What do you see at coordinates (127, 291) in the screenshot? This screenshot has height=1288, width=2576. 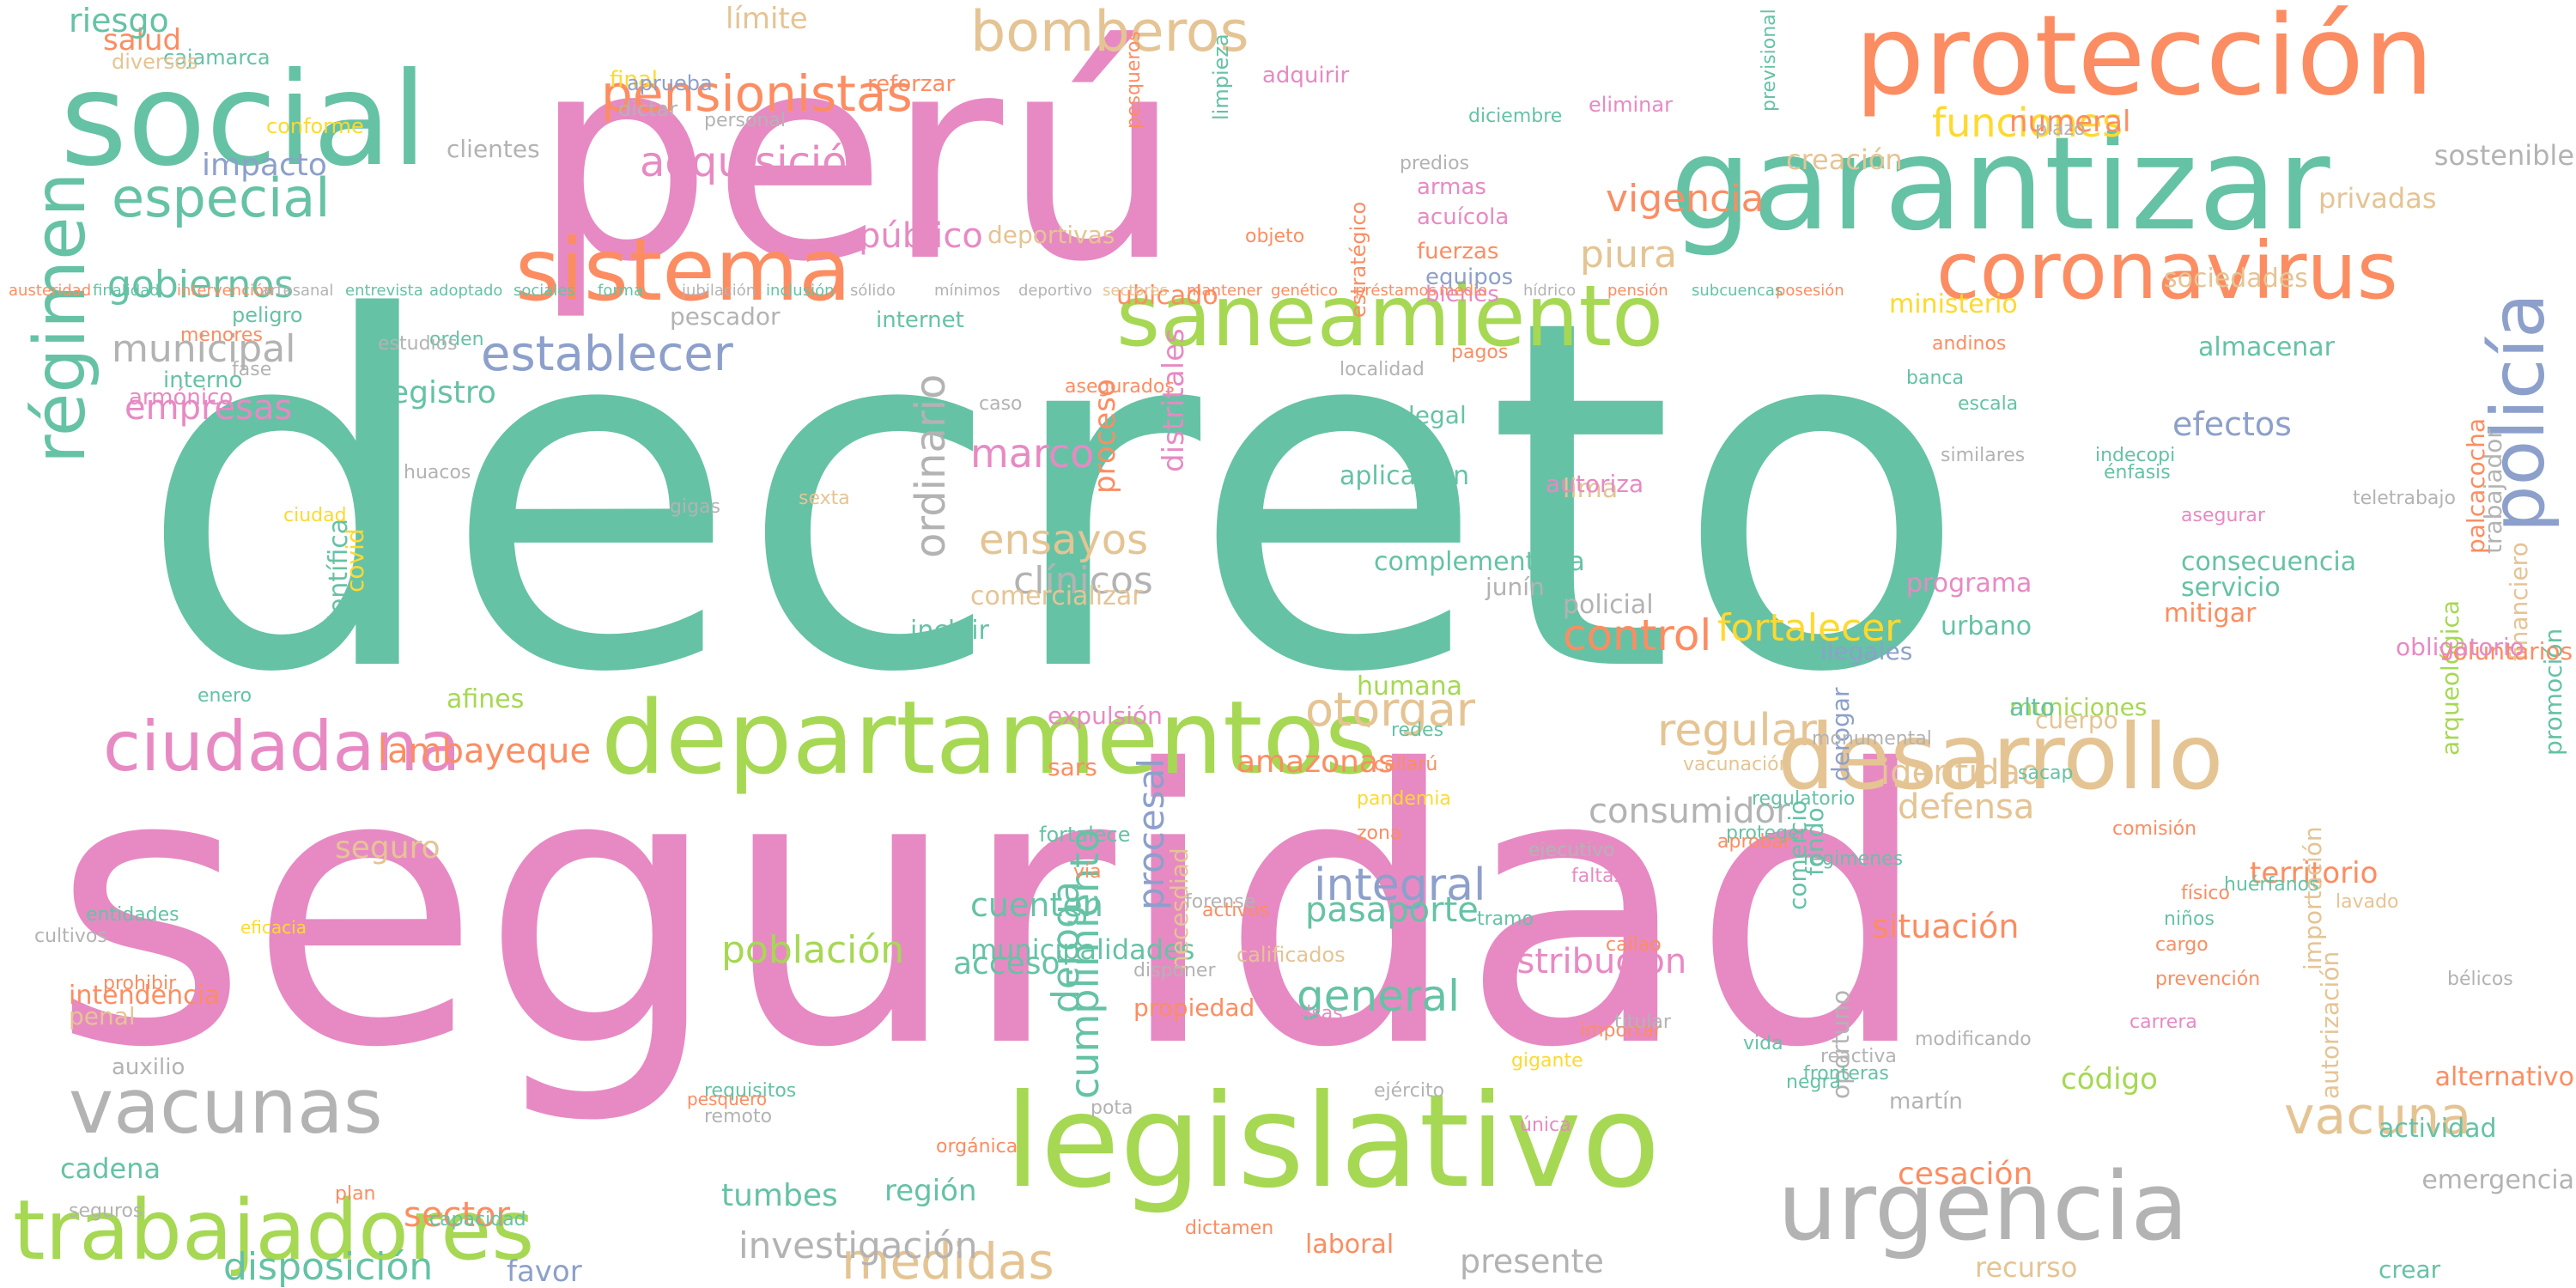 I see `cloud-word: finalidad` at bounding box center [127, 291].